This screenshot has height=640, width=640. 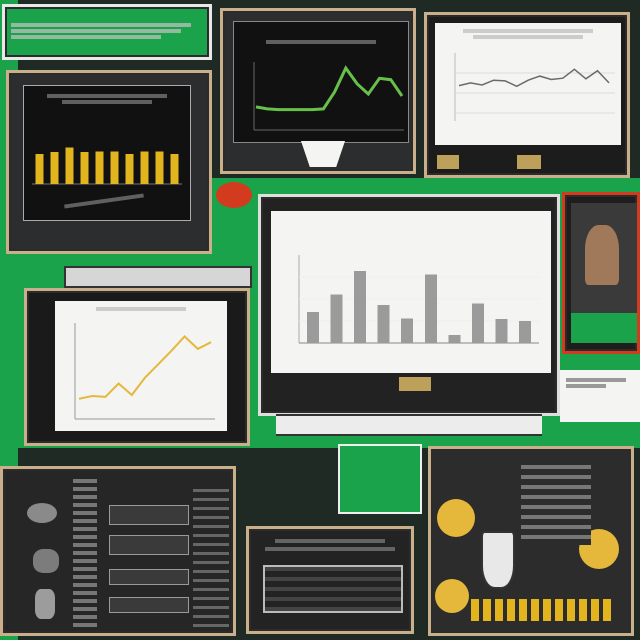 What do you see at coordinates (158, 277) in the screenshot?
I see `gold-line-chart-header` at bounding box center [158, 277].